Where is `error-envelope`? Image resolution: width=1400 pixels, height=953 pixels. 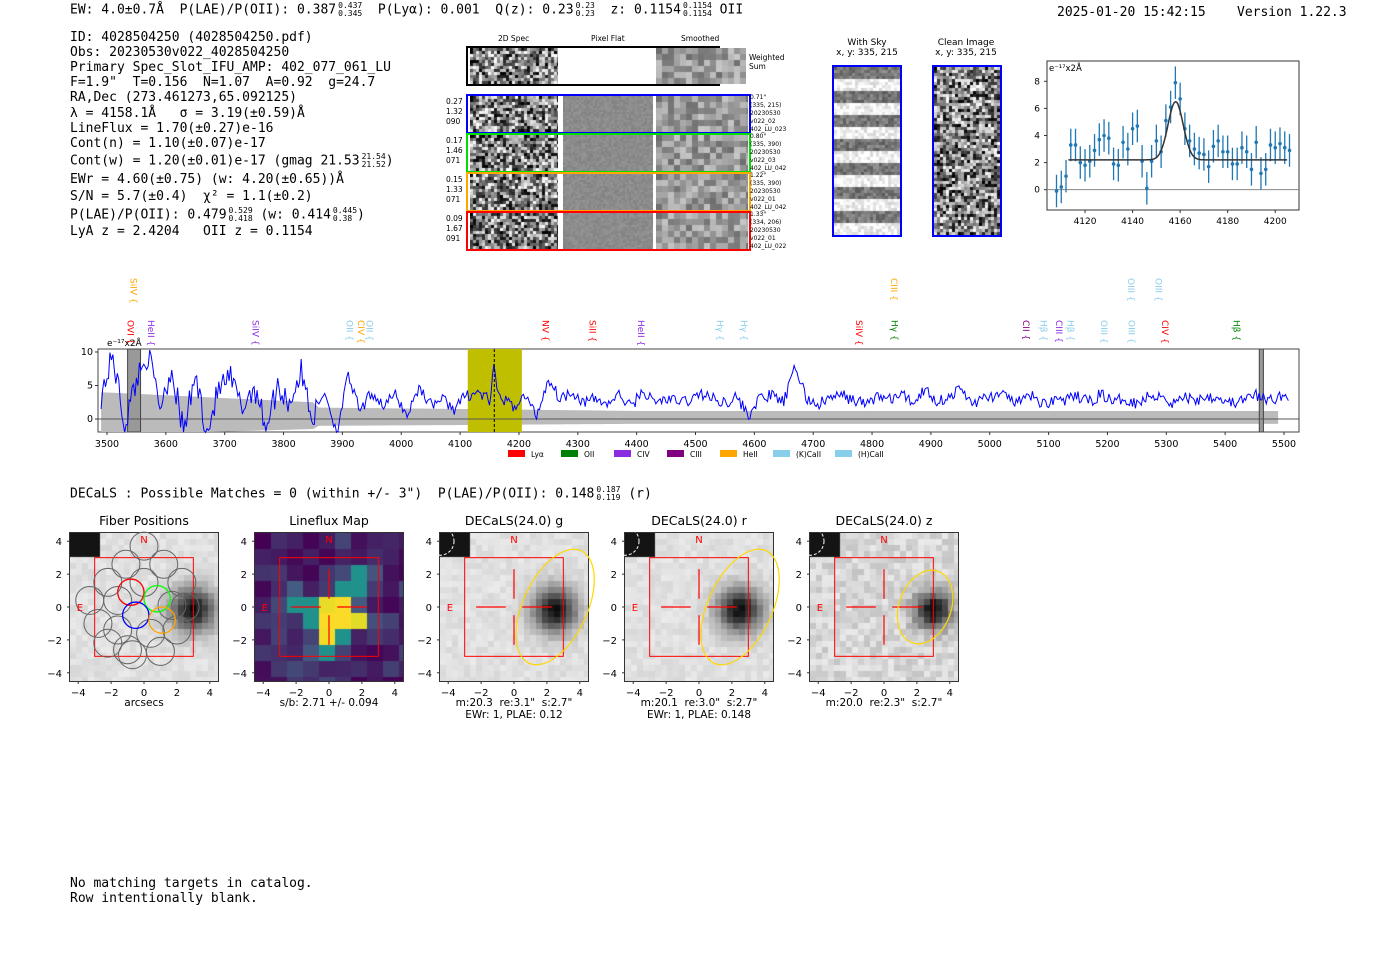 error-envelope is located at coordinates (690, 412).